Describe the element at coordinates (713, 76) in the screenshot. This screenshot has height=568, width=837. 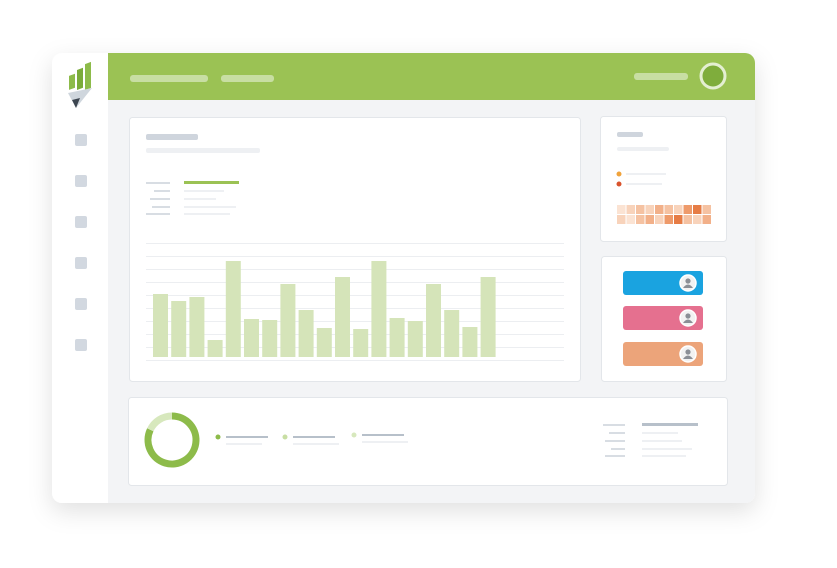
I see `user-avatar` at that location.